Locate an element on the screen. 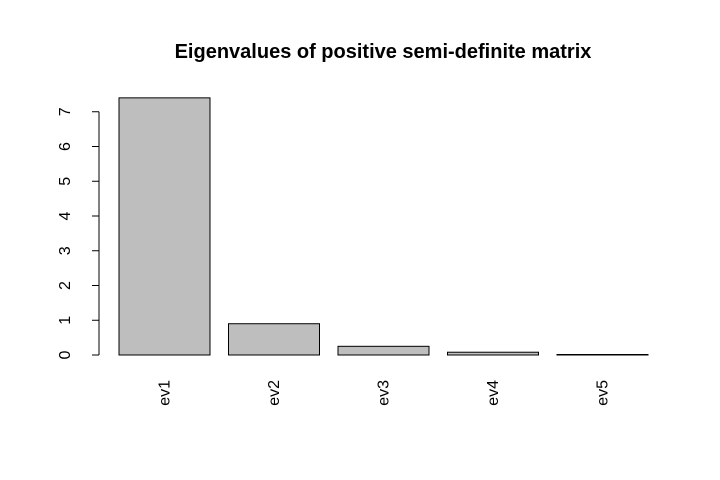 This screenshot has height=480, width=720. bar-ev1 is located at coordinates (164, 226).